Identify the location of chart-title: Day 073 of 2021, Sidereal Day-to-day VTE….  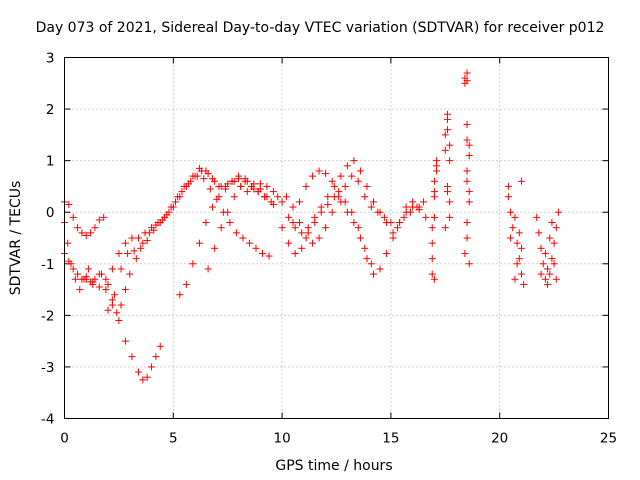
(320, 28).